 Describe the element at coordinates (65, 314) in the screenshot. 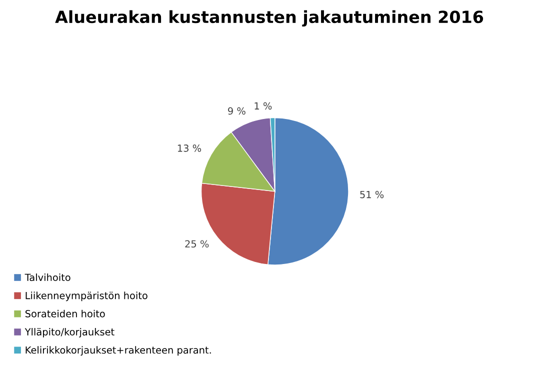

I see `legend-label: Sorateiden hoito` at that location.